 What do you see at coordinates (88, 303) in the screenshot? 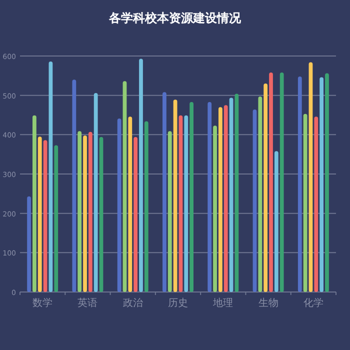
I see `x-tick-label: 英语` at bounding box center [88, 303].